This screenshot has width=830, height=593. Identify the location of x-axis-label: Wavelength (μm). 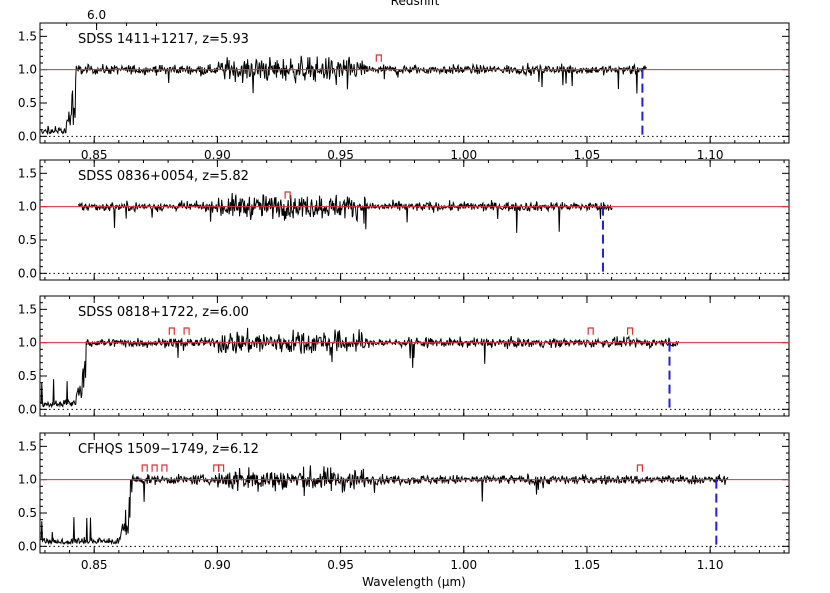
(414, 582).